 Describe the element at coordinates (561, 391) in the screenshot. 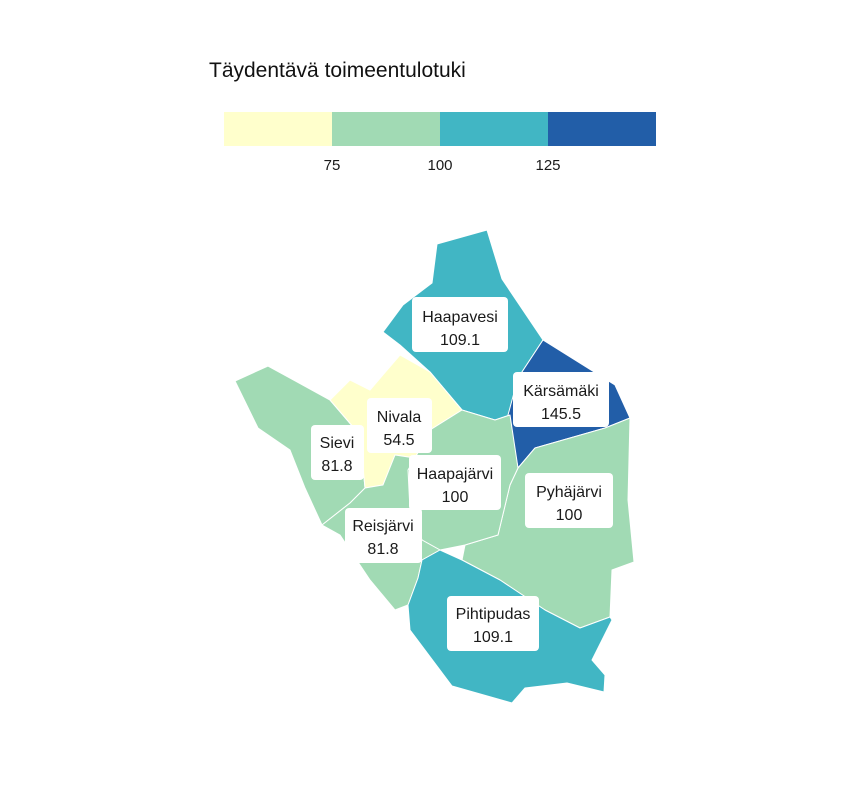

I see `label-karsamaki-name: Kärsämäki` at that location.